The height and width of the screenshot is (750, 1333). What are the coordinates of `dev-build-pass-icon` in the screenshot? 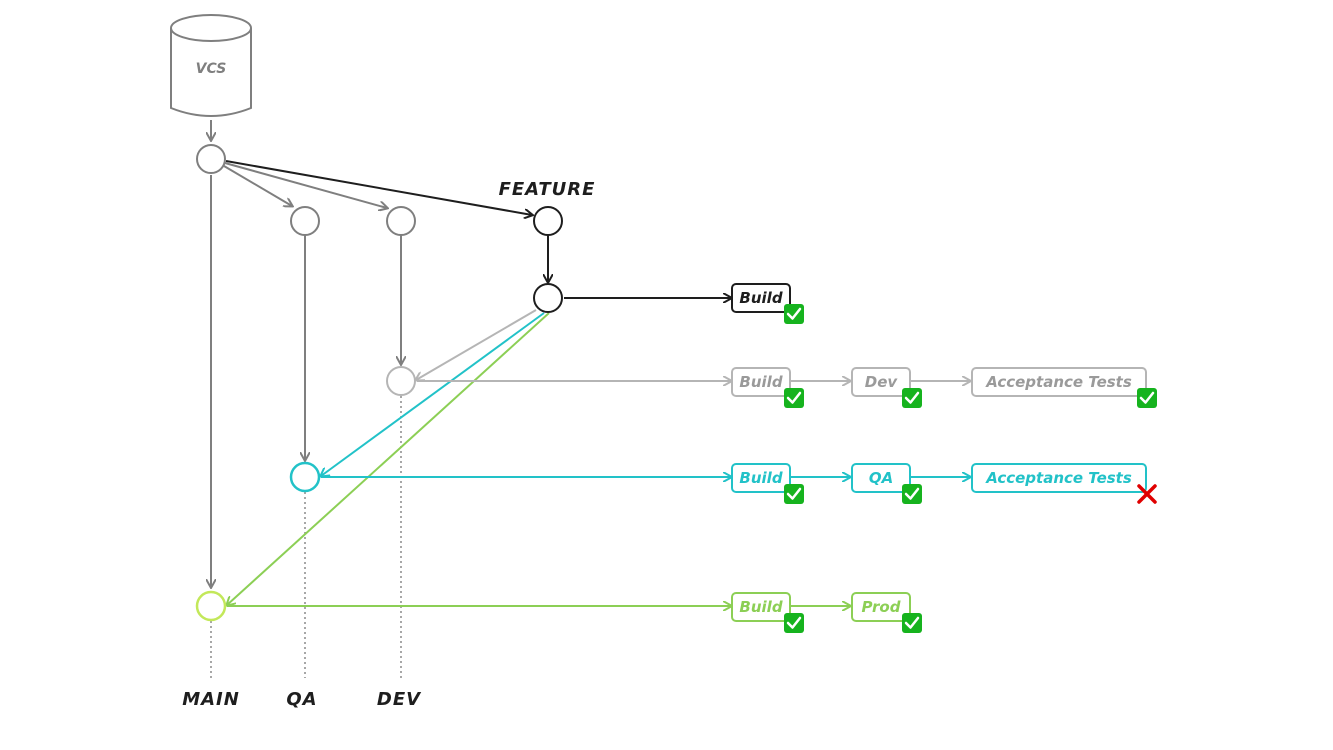 It's located at (794, 398).